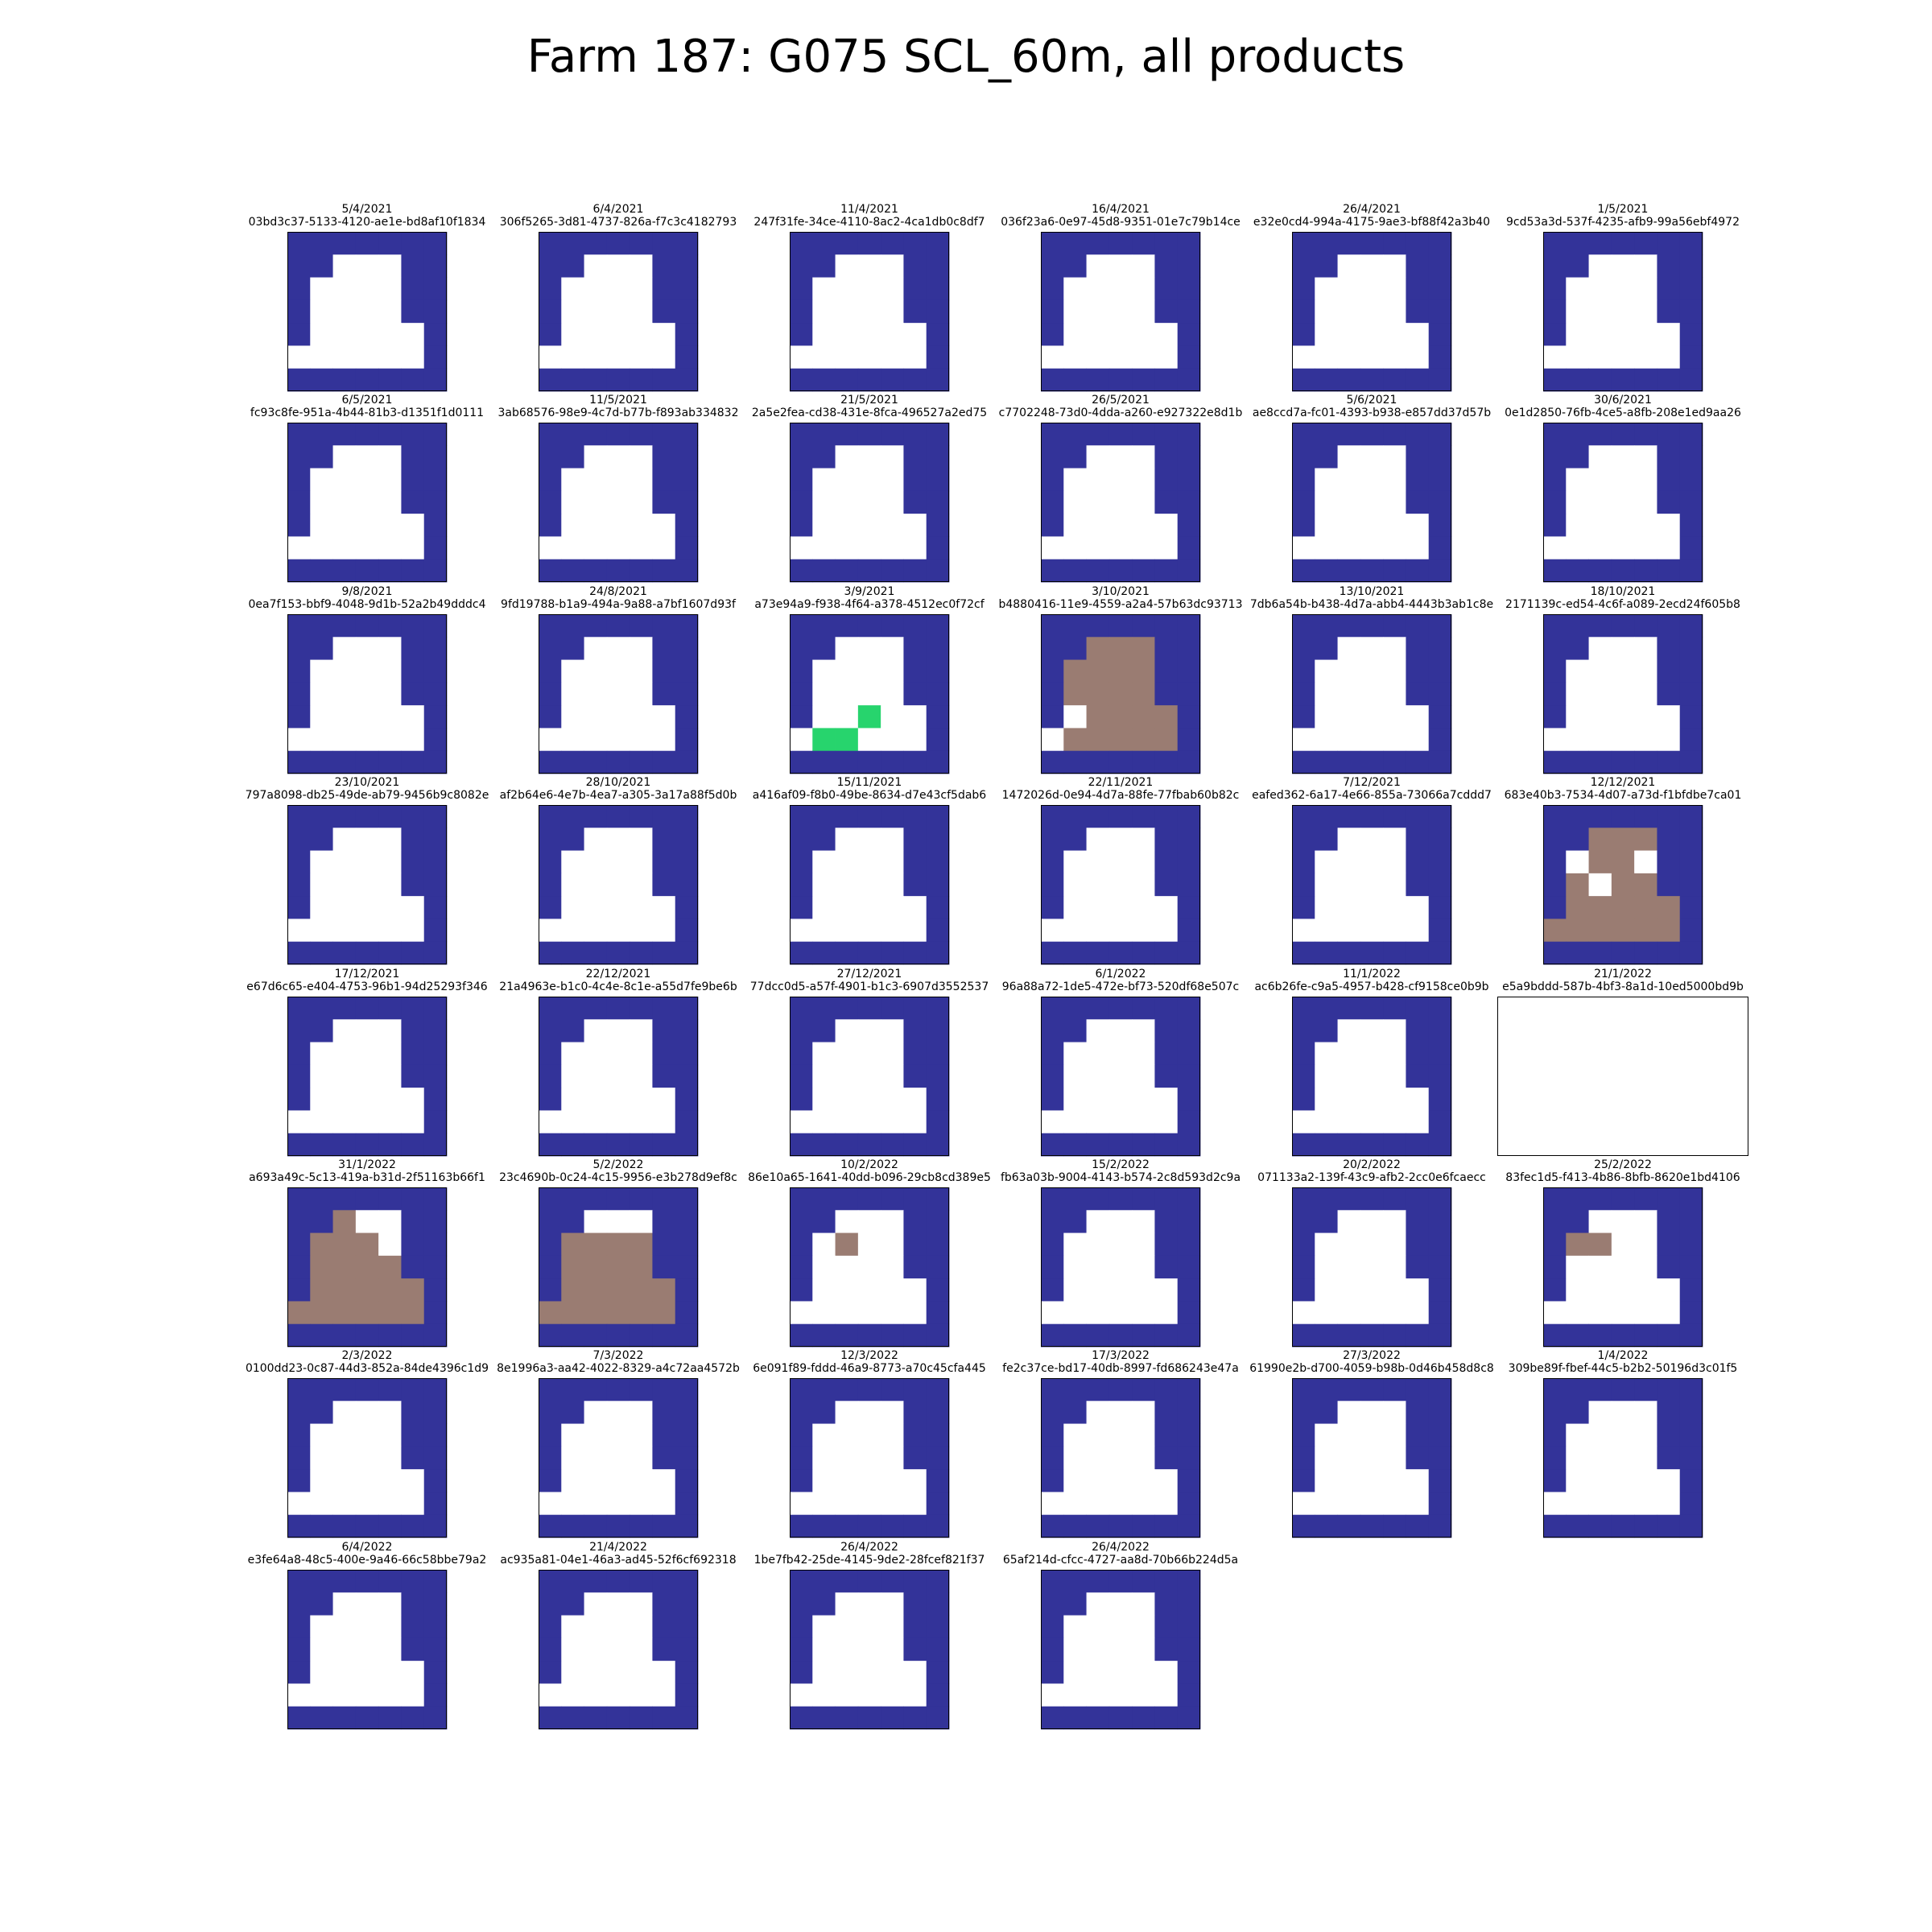 The width and height of the screenshot is (1932, 1932). I want to click on panel-product-id: 0100dd23-0c87-44d3-852a-84de4396c1d9, so click(367, 1369).